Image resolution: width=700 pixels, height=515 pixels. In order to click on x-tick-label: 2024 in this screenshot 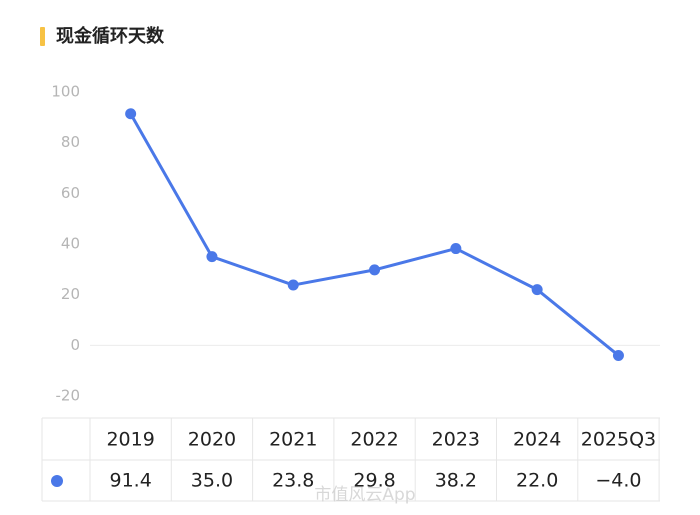, I will do `click(537, 440)`.